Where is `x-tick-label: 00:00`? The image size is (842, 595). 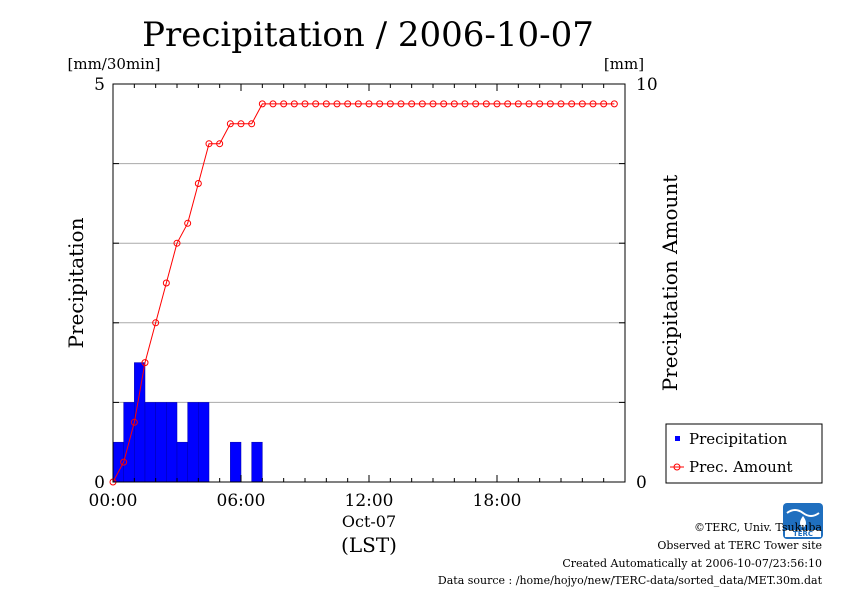 x-tick-label: 00:00 is located at coordinates (113, 501).